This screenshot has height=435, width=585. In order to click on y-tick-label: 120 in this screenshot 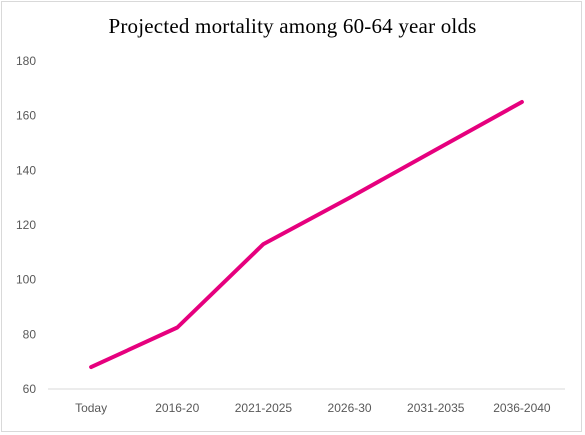, I will do `click(26, 225)`.